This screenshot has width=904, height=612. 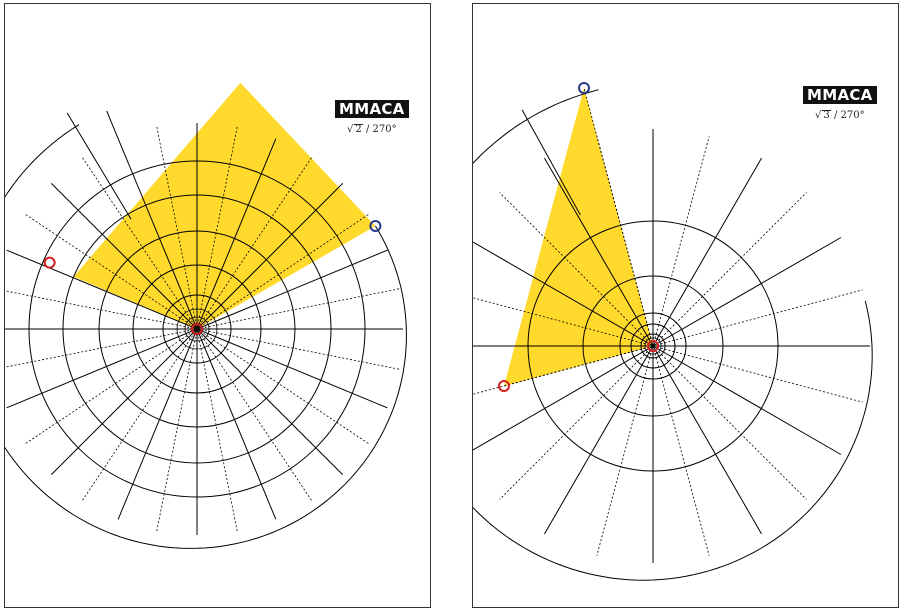 I want to click on ratio-radical: 2, so click(x=358, y=129).